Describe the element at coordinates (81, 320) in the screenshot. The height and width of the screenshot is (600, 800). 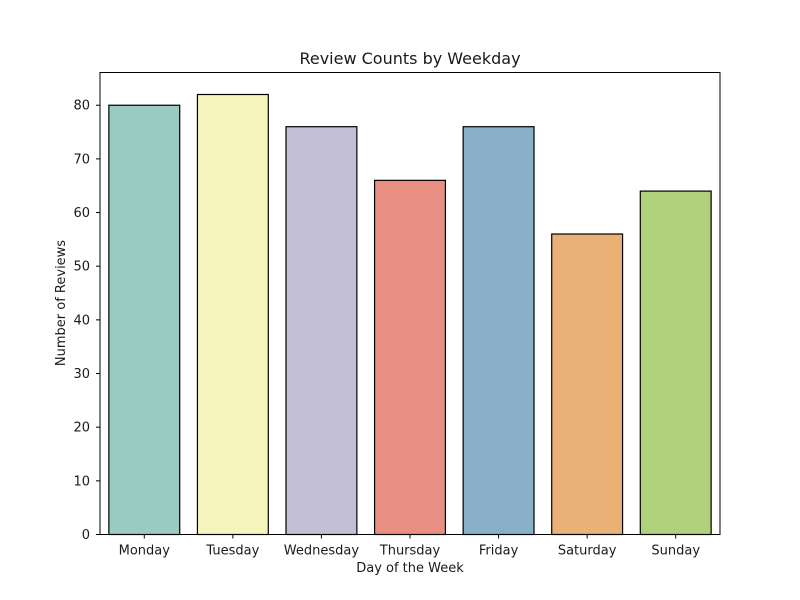
I see `y-tick-label: 40` at that location.